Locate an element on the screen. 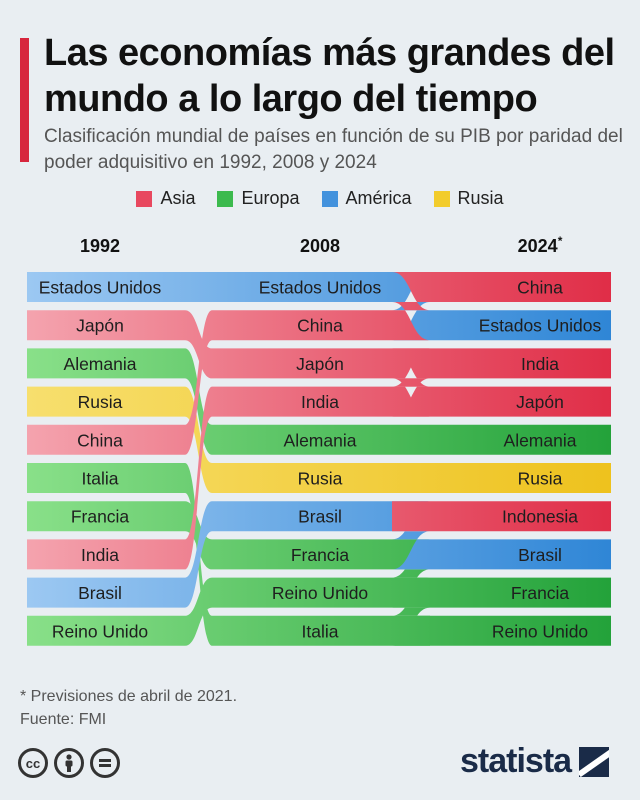  rank-label-2024-indonesia: Indonesia is located at coordinates (540, 517).